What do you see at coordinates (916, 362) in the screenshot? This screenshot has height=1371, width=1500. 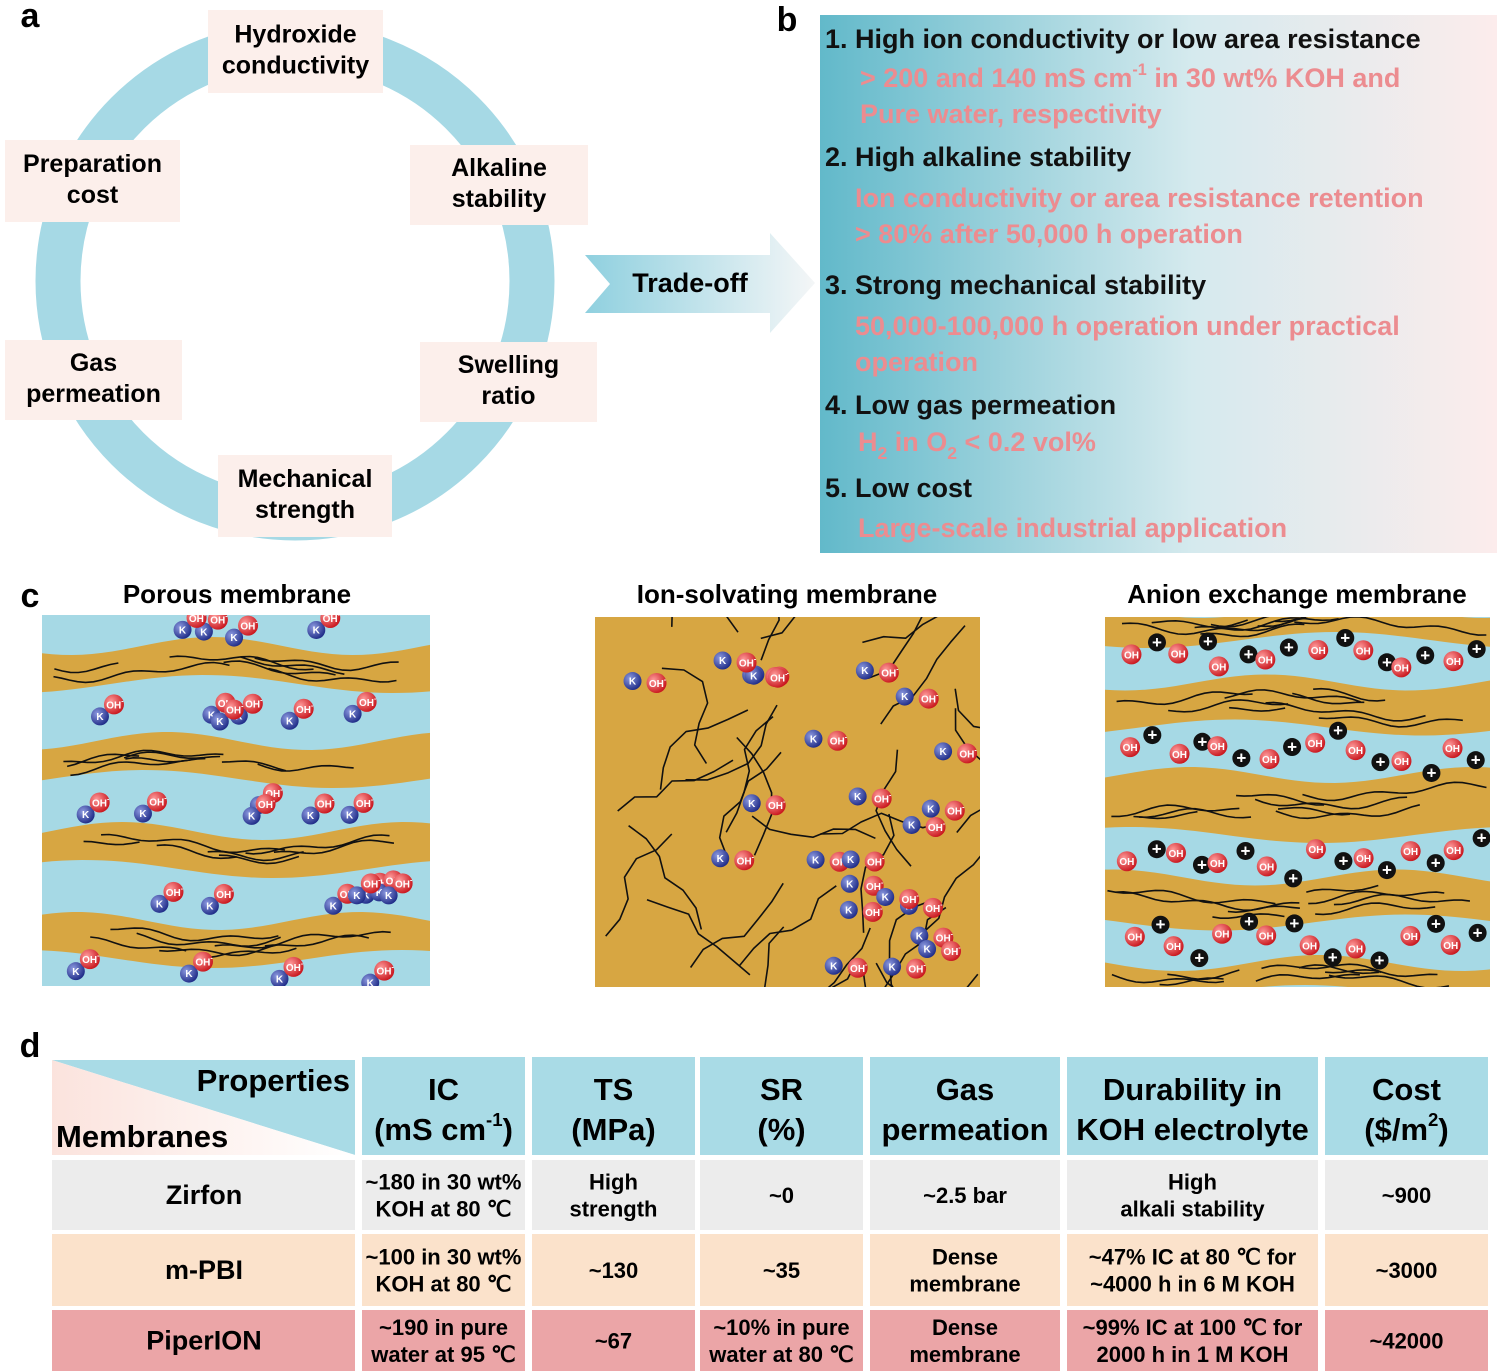 I see `requirement-detail: operation` at bounding box center [916, 362].